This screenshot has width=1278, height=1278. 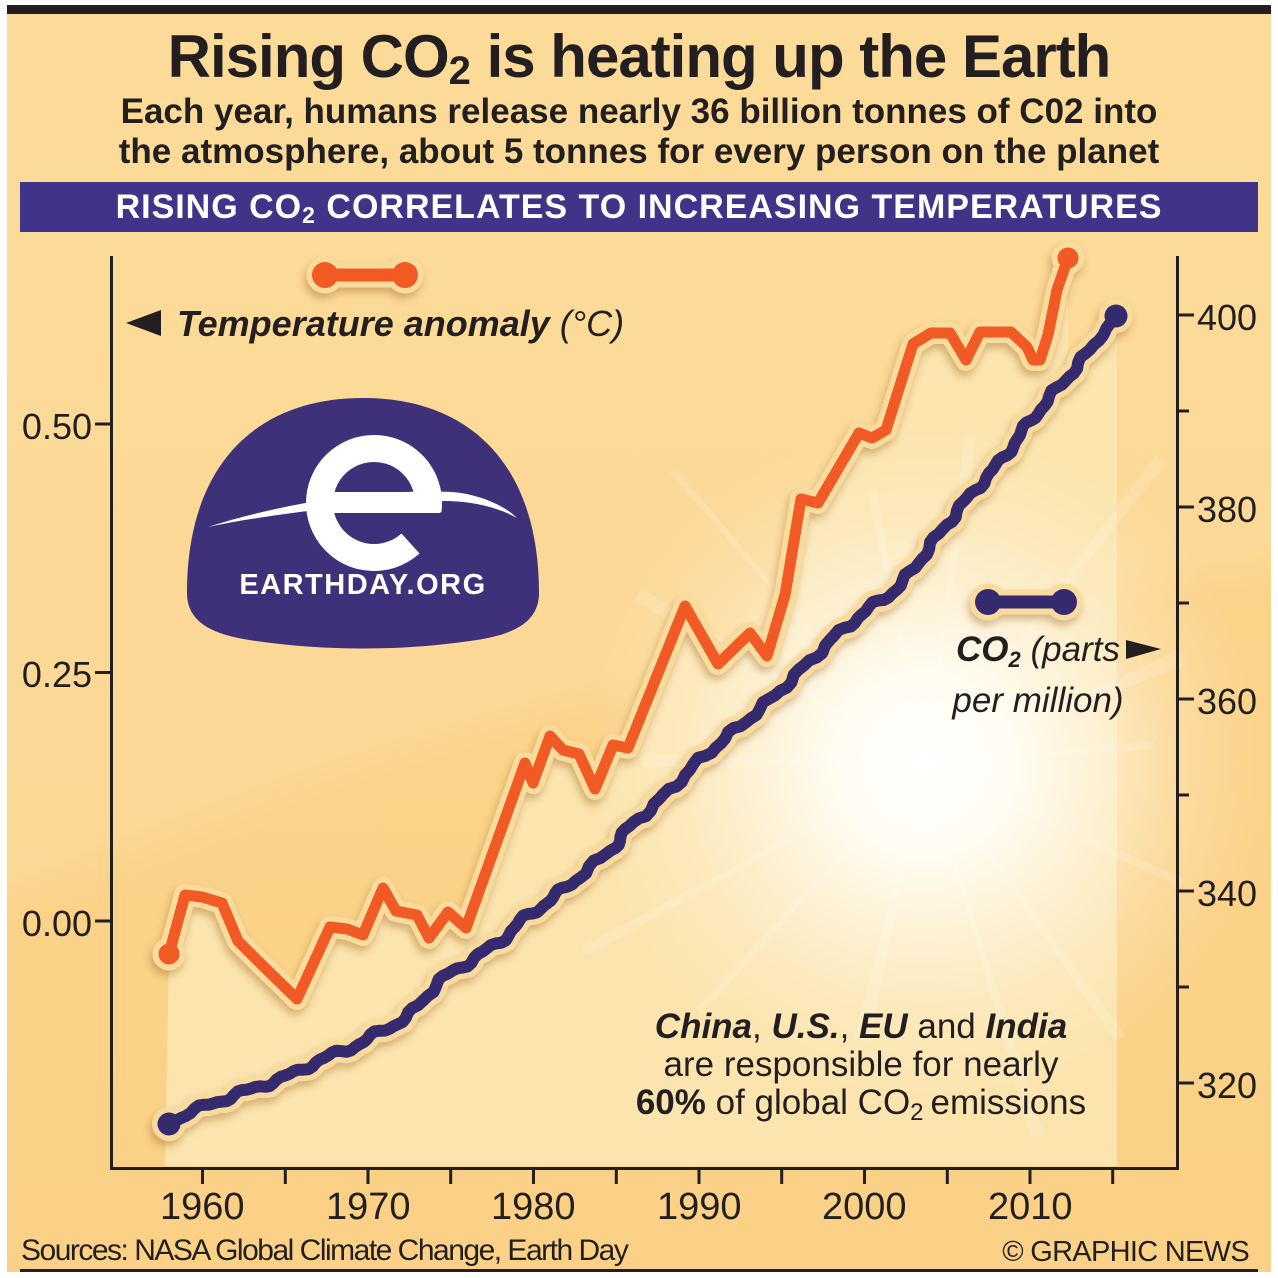 What do you see at coordinates (362, 585) in the screenshot?
I see `svg-text: EARTHDAY.ORG` at bounding box center [362, 585].